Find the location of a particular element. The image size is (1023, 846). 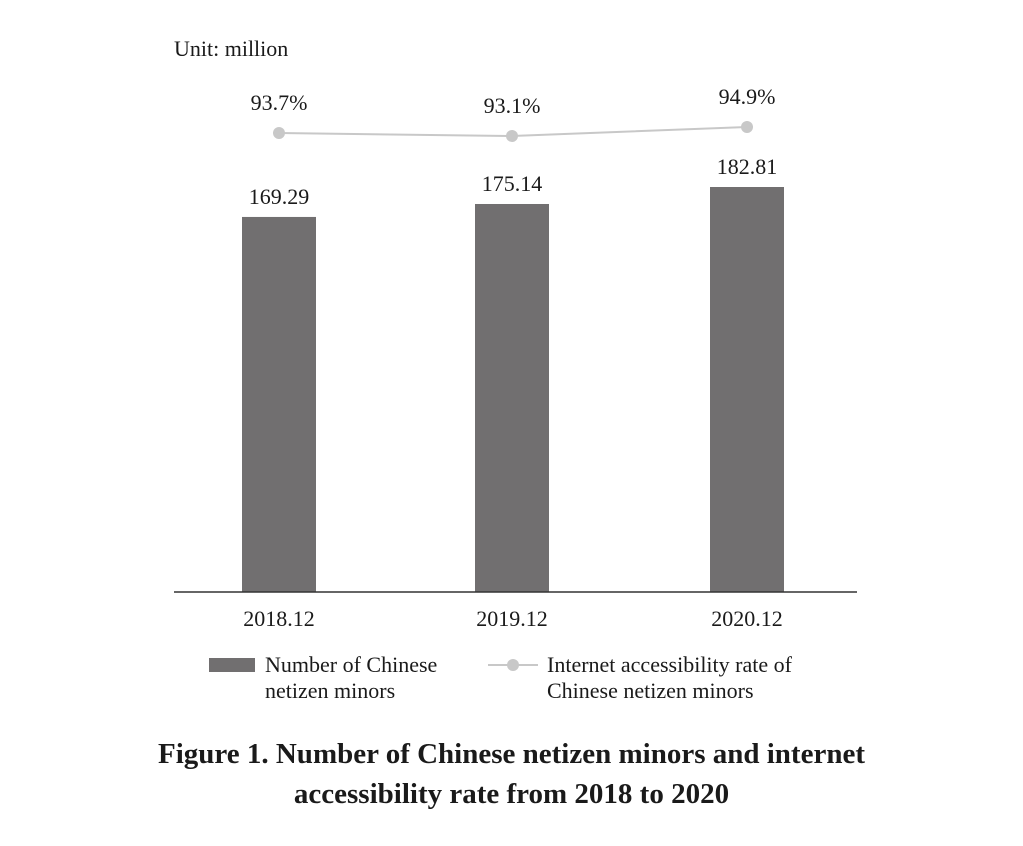

bar-2018.12 is located at coordinates (279, 404).